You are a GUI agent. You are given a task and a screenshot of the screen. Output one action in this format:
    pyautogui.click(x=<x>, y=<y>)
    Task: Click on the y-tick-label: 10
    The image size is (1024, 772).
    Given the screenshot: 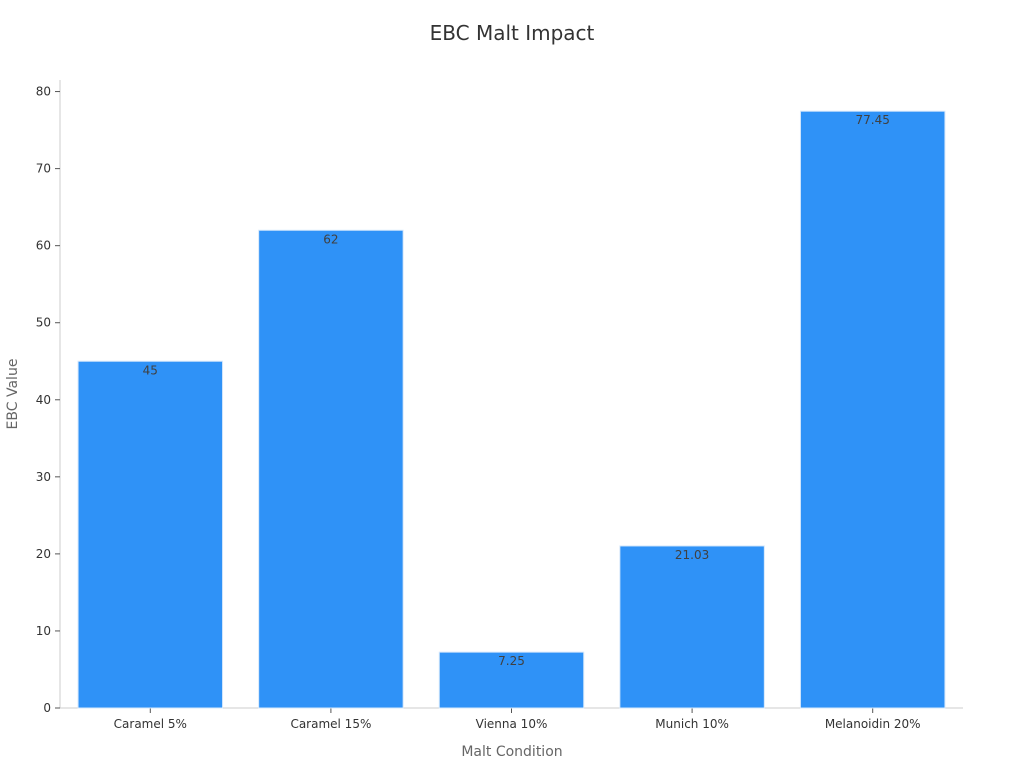 What is the action you would take?
    pyautogui.click(x=43, y=631)
    